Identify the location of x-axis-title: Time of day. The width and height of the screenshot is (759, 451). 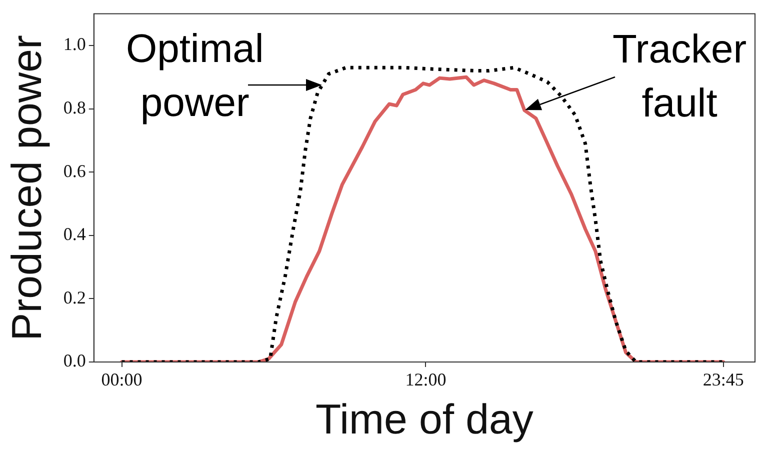
(425, 418).